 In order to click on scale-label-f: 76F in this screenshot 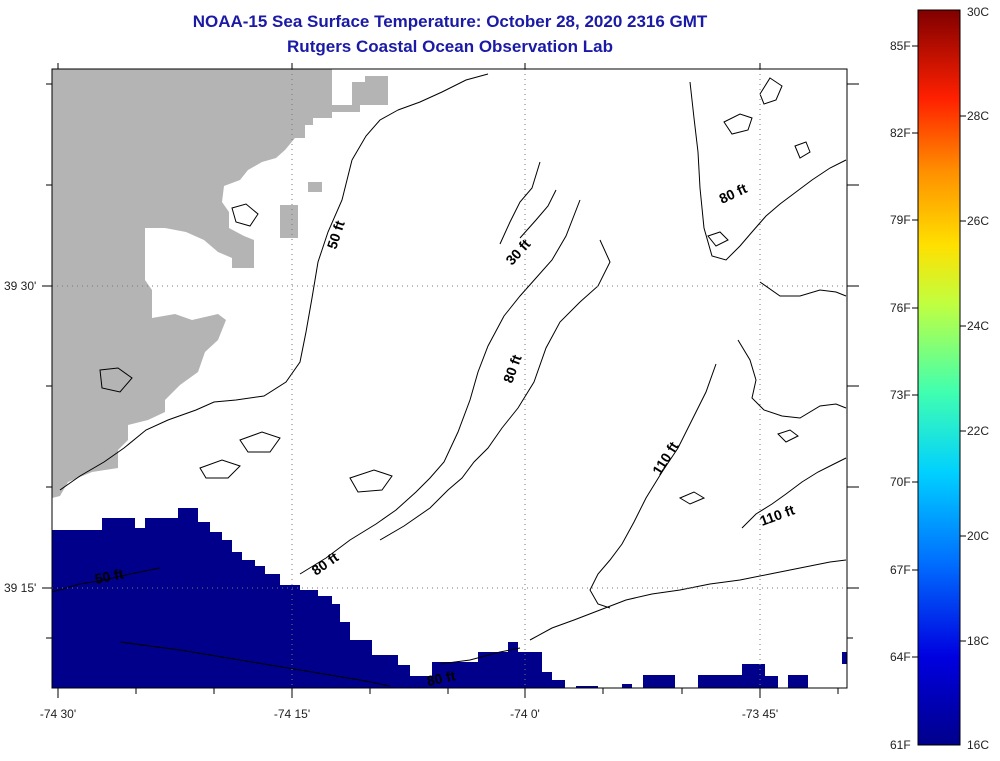, I will do `click(900, 308)`.